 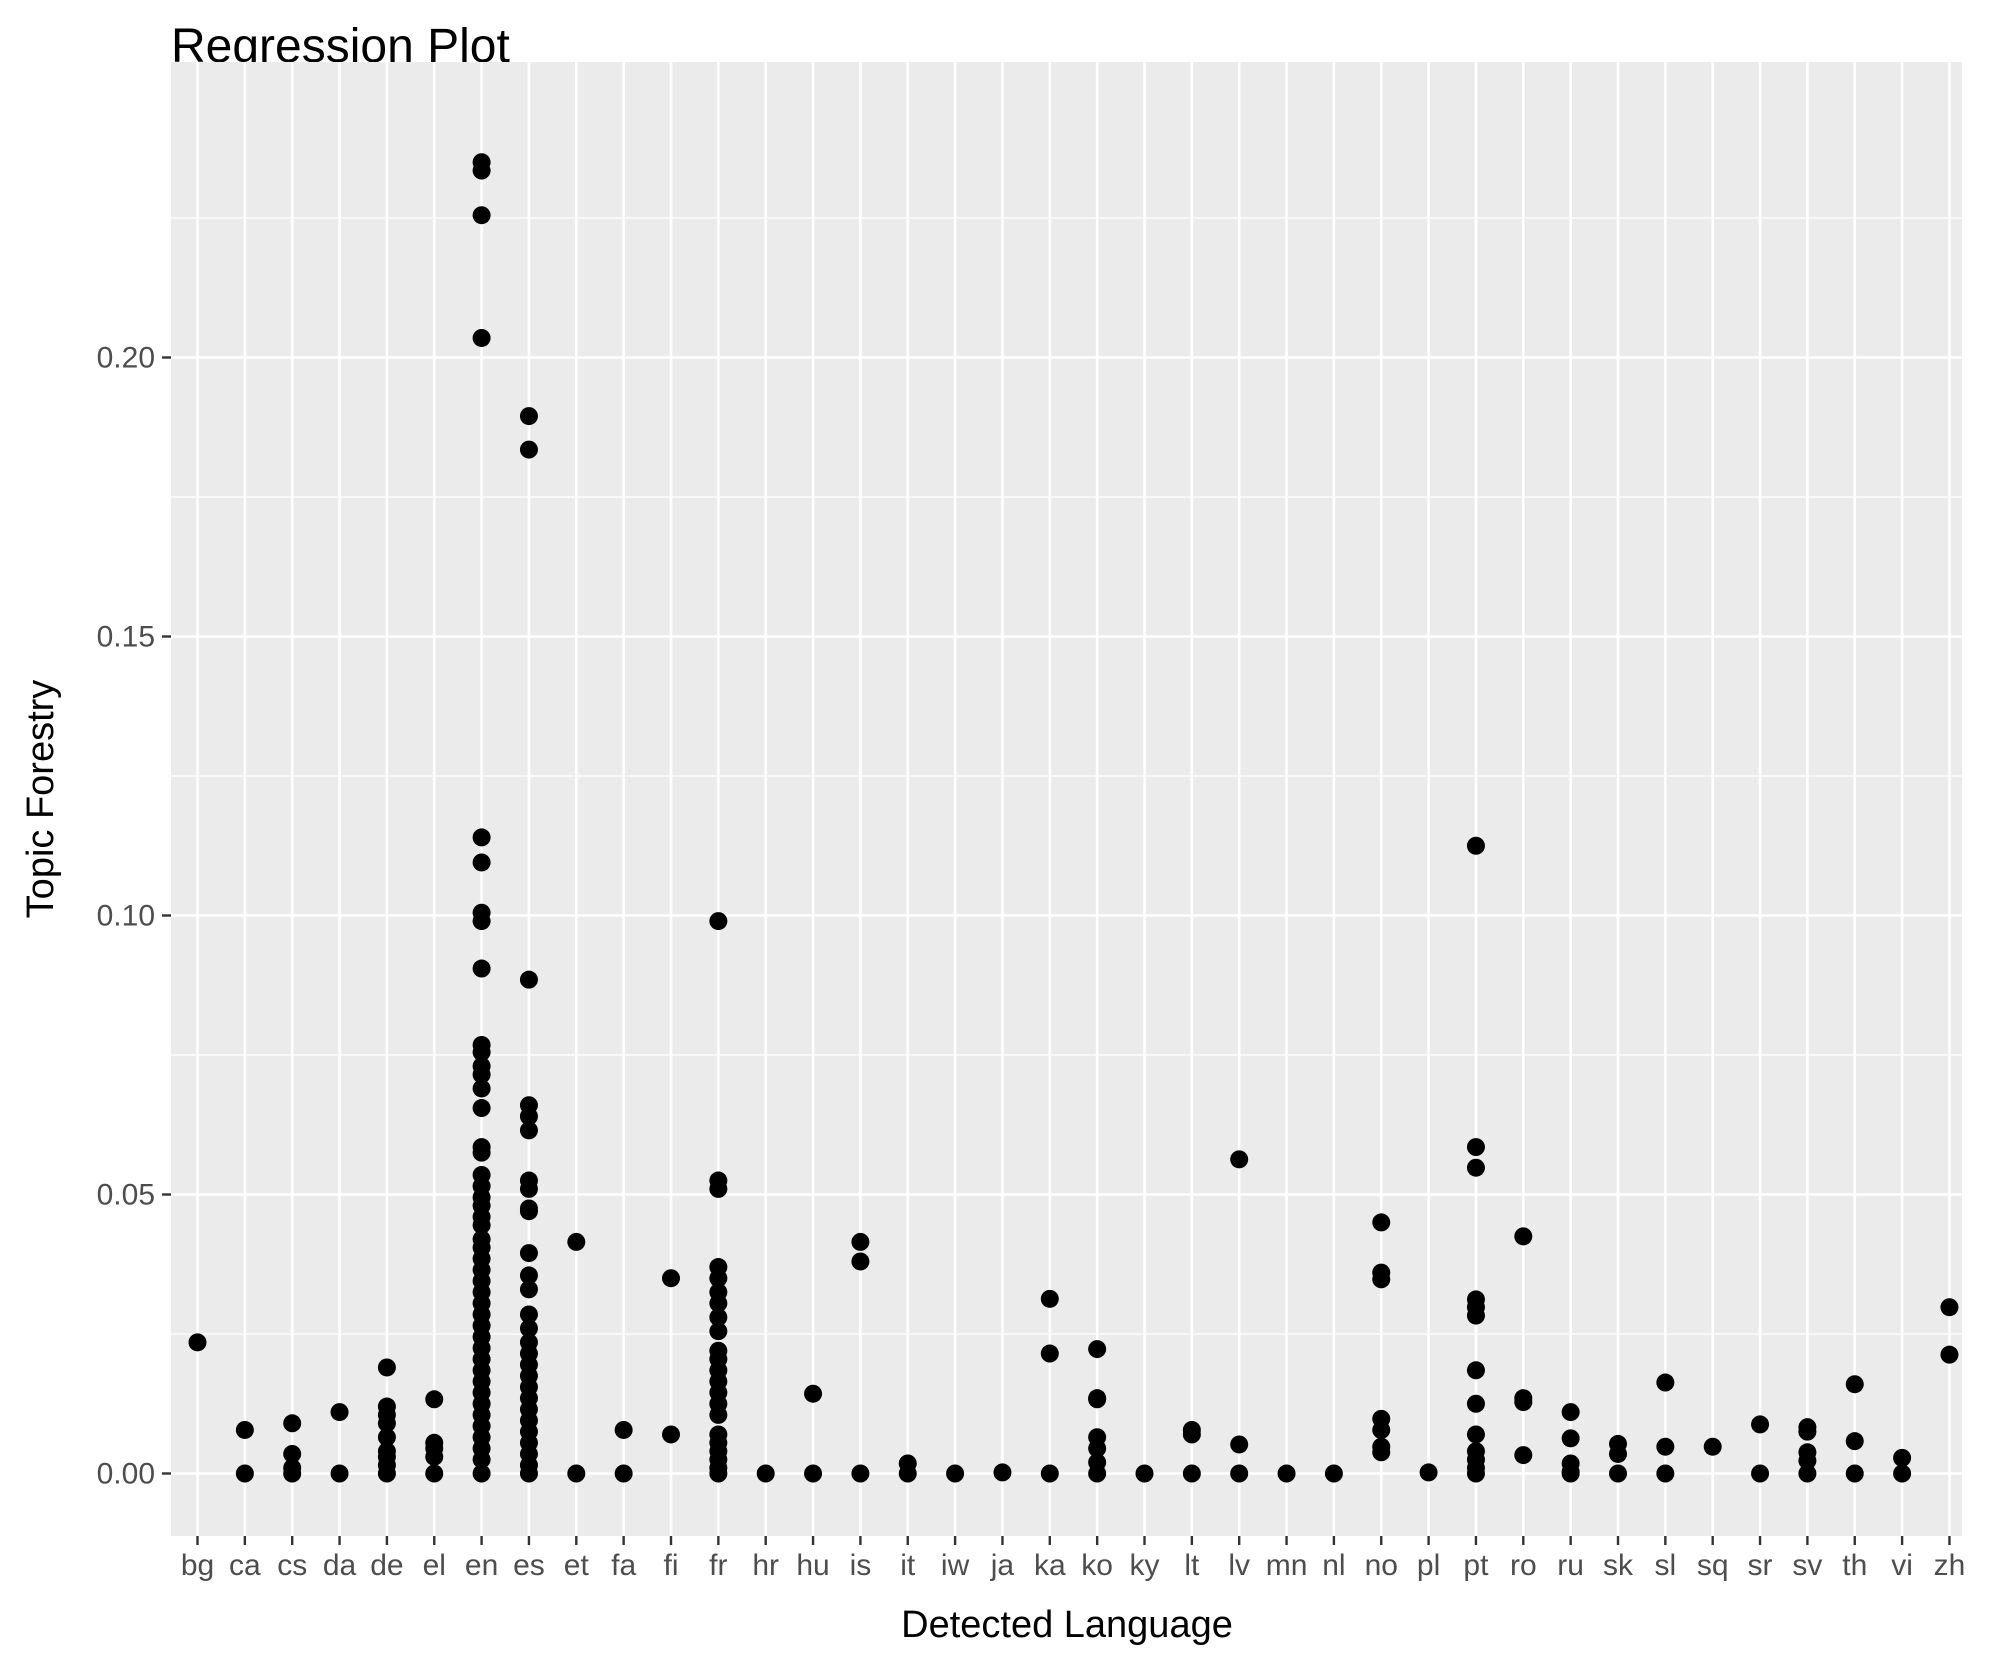 I want to click on x-tick-label: el, so click(x=434, y=1565).